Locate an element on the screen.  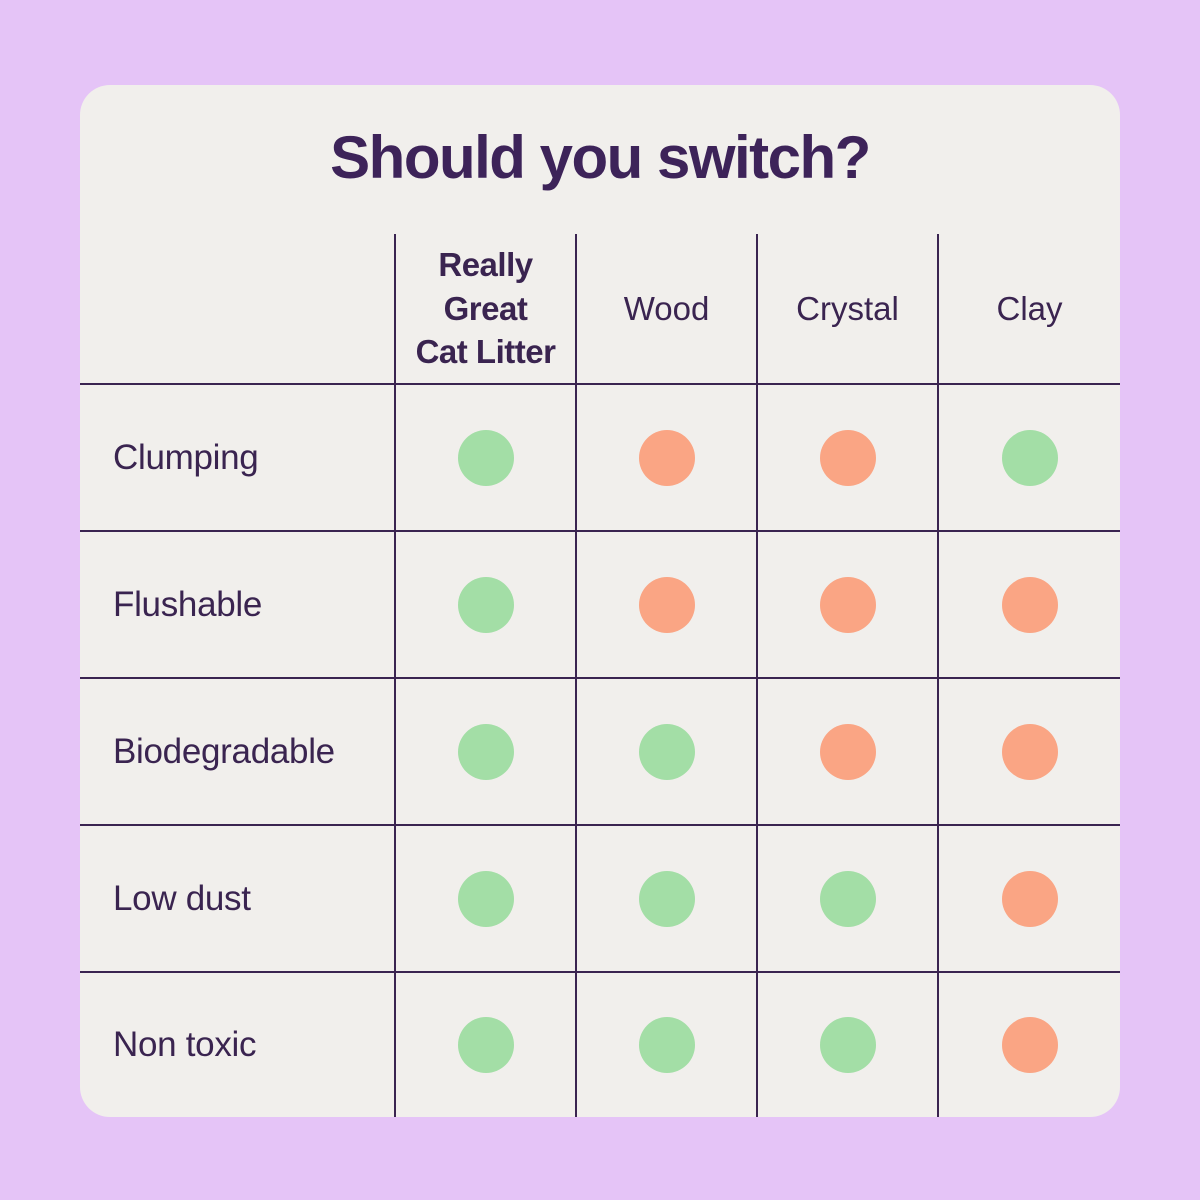
column-header-wood: Wood is located at coordinates (667, 308).